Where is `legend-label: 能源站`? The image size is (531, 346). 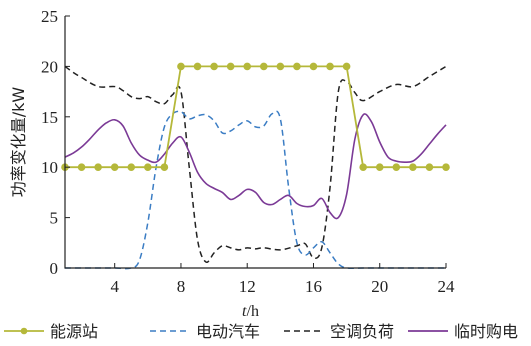 legend-label: 能源站 is located at coordinates (74, 331).